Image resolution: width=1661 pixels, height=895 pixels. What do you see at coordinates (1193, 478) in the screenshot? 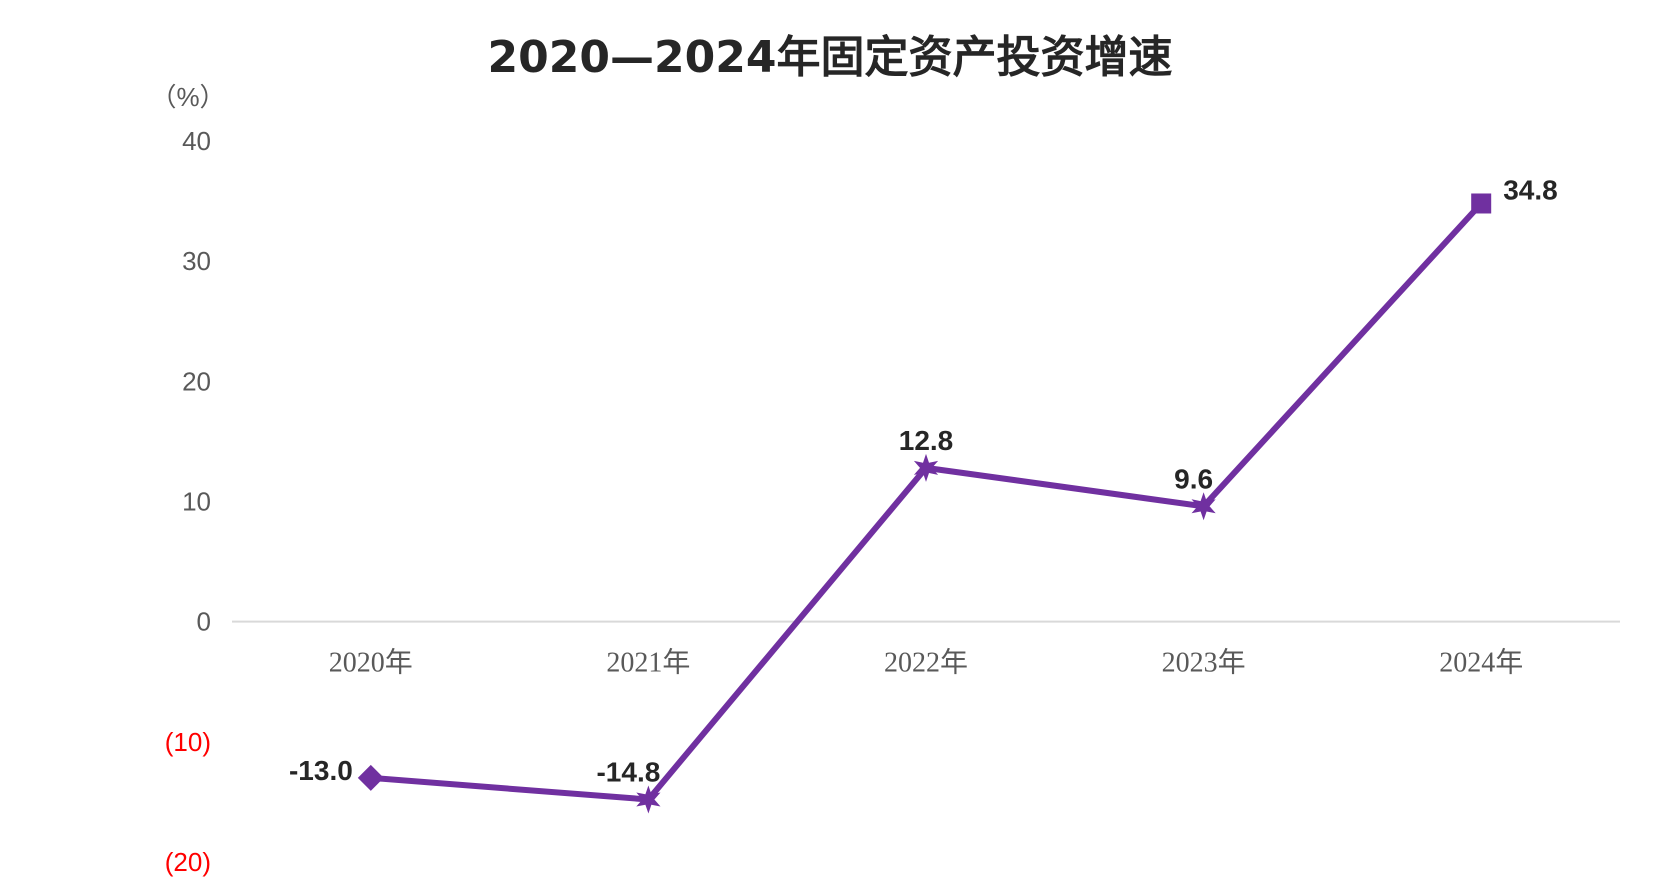
I see `data-label: 9.6` at bounding box center [1193, 478].